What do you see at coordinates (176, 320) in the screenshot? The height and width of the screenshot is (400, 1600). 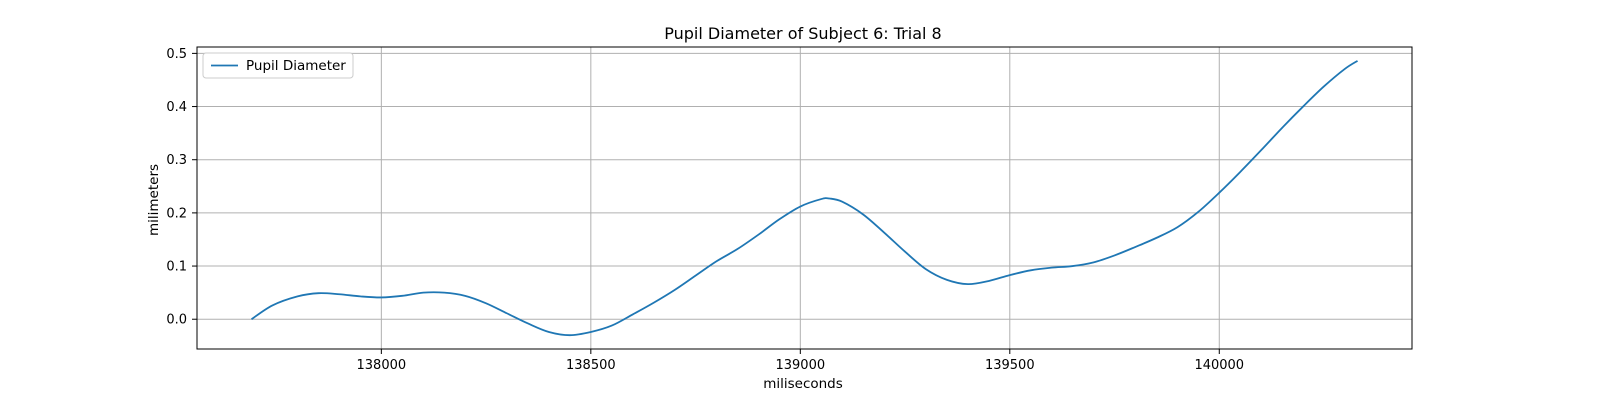 I see `y-tick-label: 0.0` at bounding box center [176, 320].